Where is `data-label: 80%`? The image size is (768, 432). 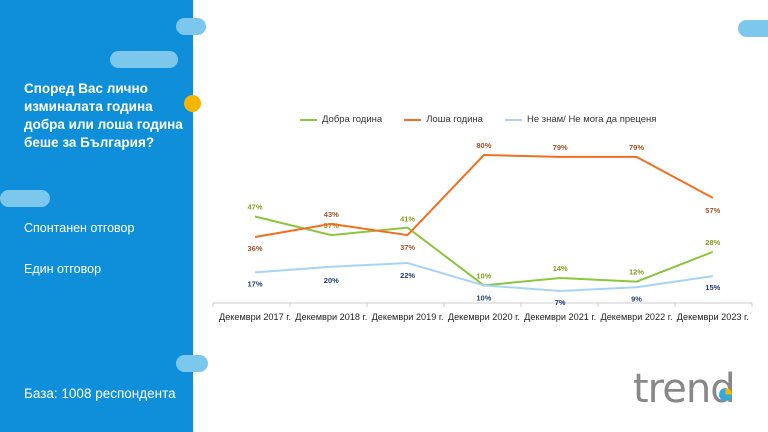
data-label: 80% is located at coordinates (483, 145).